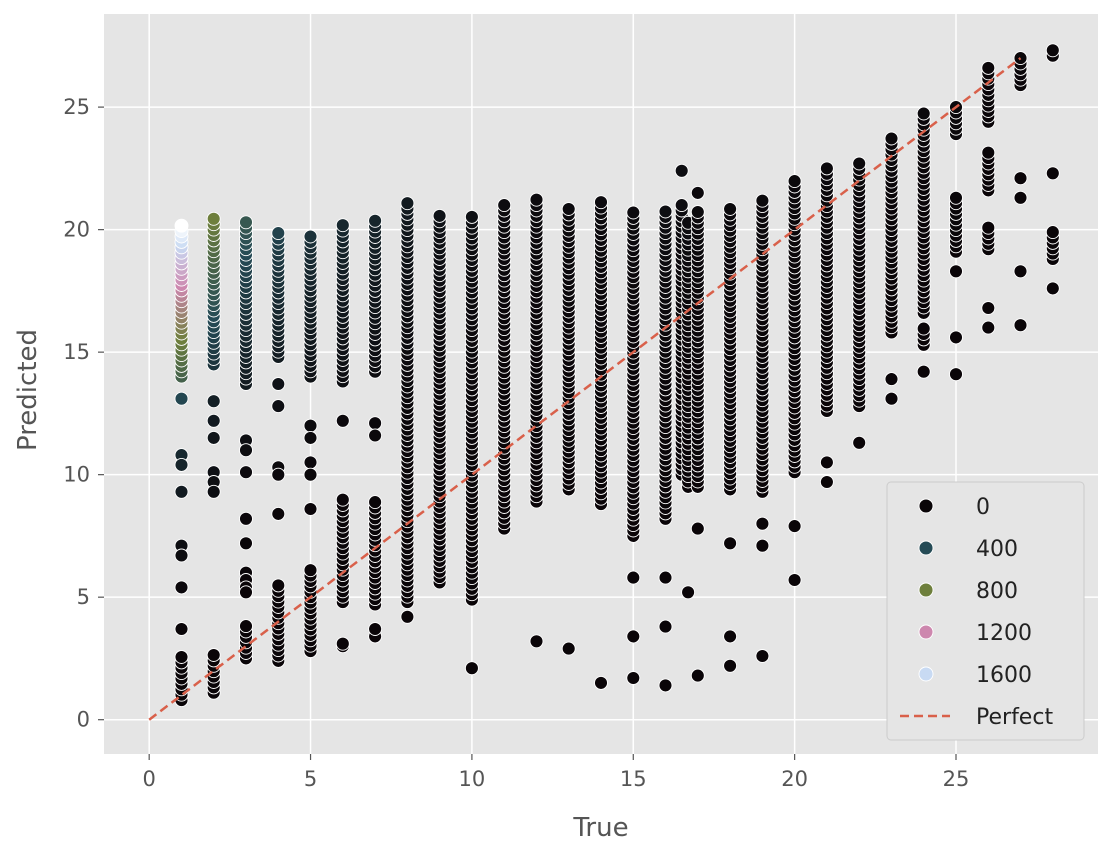  Describe the element at coordinates (997, 549) in the screenshot. I see `legend-label: 400` at that location.